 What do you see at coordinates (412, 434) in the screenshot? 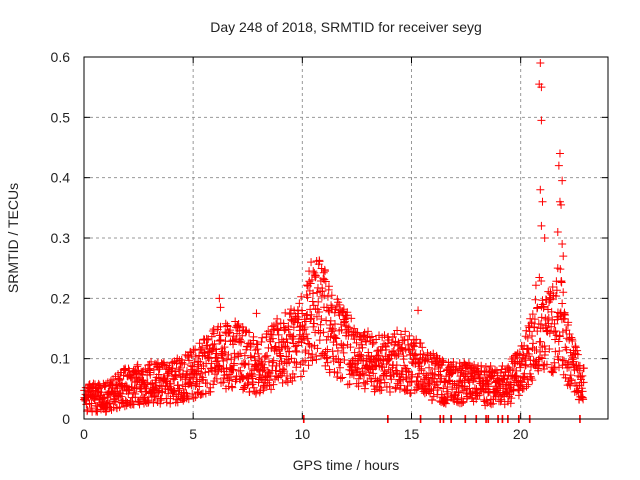
I see `x-tick-label: 15` at bounding box center [412, 434].